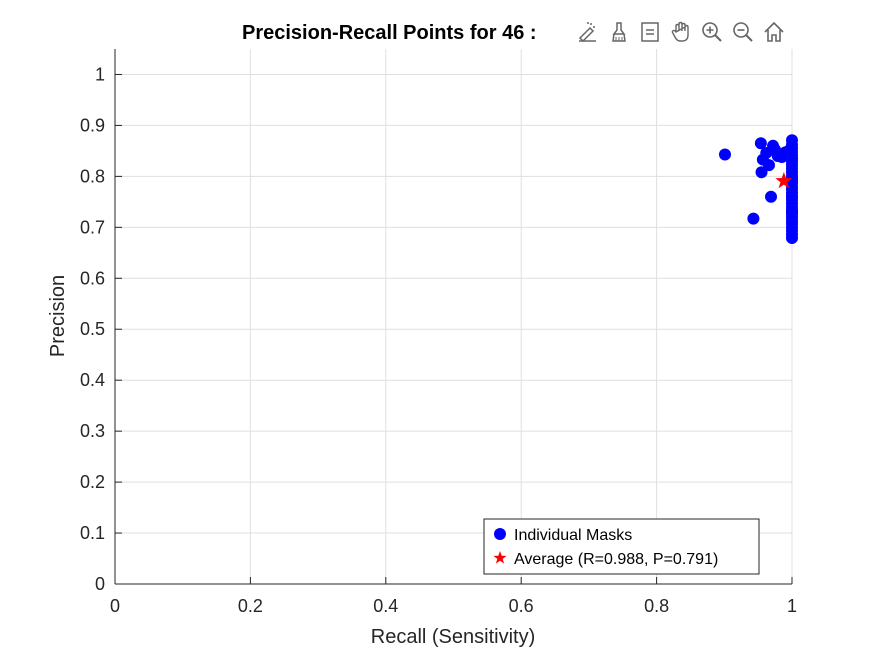  Describe the element at coordinates (100, 74) in the screenshot. I see `y-tick-label: 1` at that location.